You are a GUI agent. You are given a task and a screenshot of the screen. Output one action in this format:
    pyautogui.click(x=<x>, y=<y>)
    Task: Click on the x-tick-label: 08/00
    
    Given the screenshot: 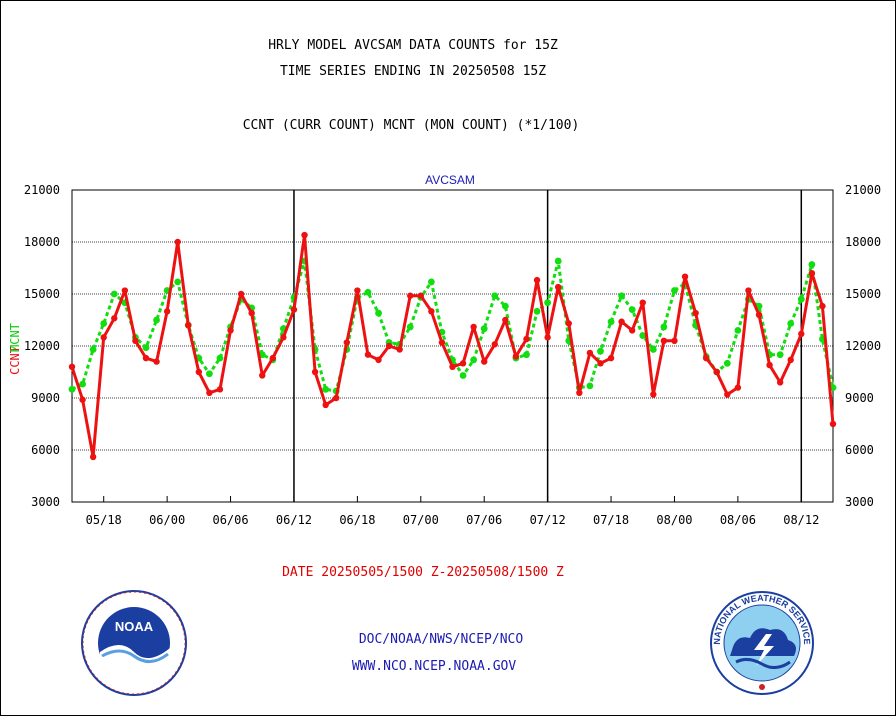 What is the action you would take?
    pyautogui.click(x=674, y=520)
    